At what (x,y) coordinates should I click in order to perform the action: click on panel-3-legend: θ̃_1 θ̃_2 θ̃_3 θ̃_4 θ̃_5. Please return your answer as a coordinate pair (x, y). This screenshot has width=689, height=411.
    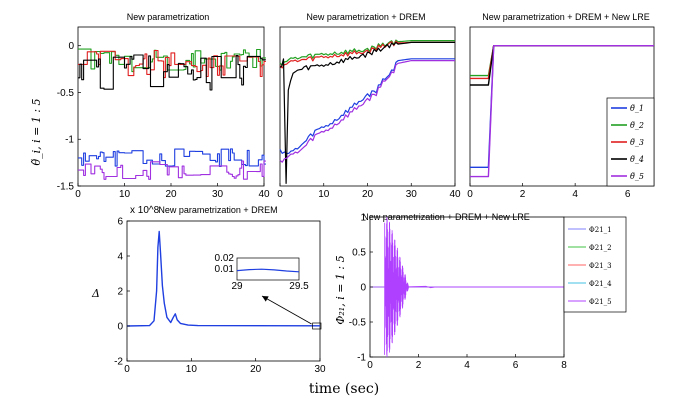
    Looking at the image, I should click on (630, 142).